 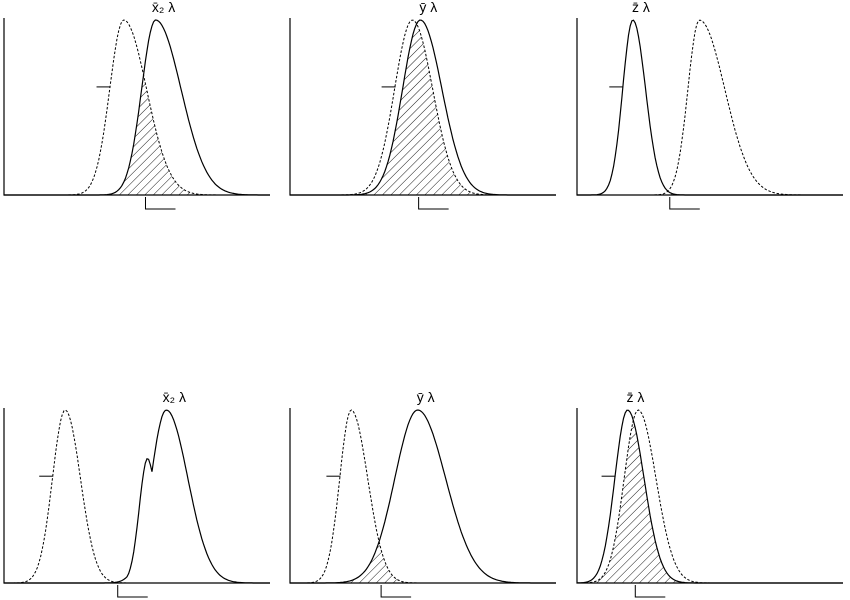 I want to click on panel-bottom-left: x̄₂ λ, so click(x=136, y=493).